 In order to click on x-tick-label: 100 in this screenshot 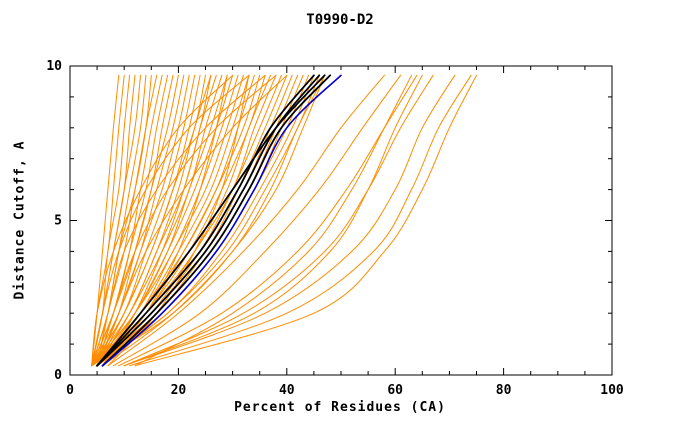, I will do `click(612, 390)`.